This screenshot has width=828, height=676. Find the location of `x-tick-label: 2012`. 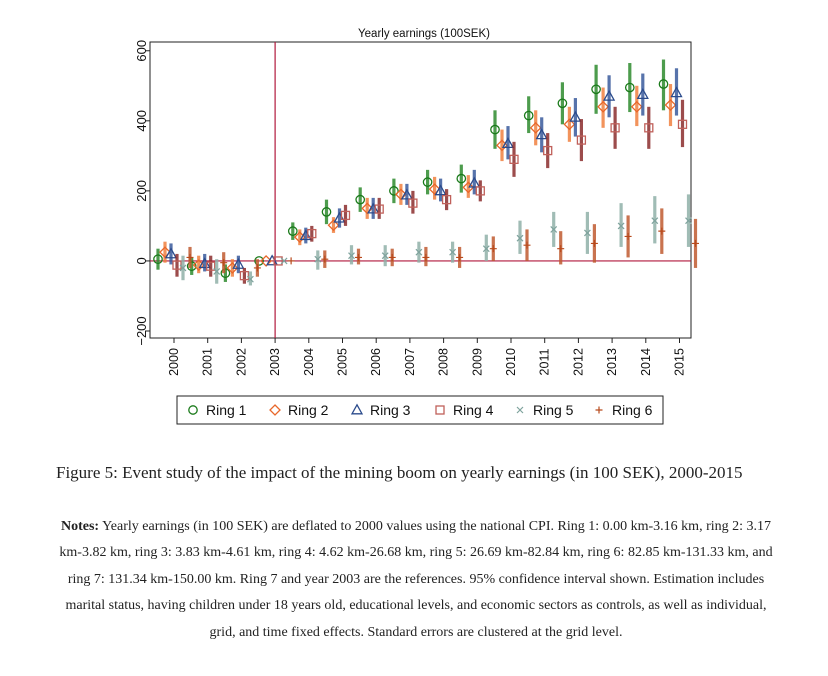

x-tick-label: 2012 is located at coordinates (578, 362).